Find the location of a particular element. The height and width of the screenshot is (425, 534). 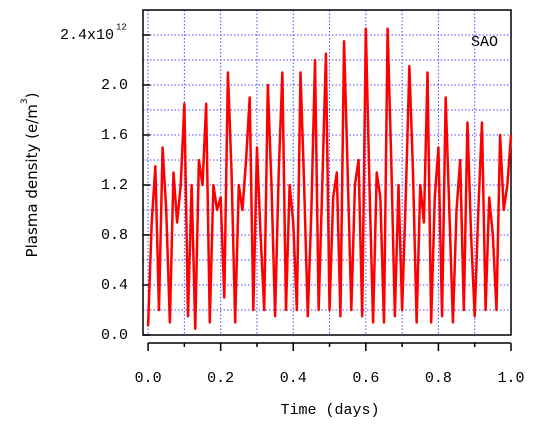

y-tick-label: 0.4 is located at coordinates (114, 285).